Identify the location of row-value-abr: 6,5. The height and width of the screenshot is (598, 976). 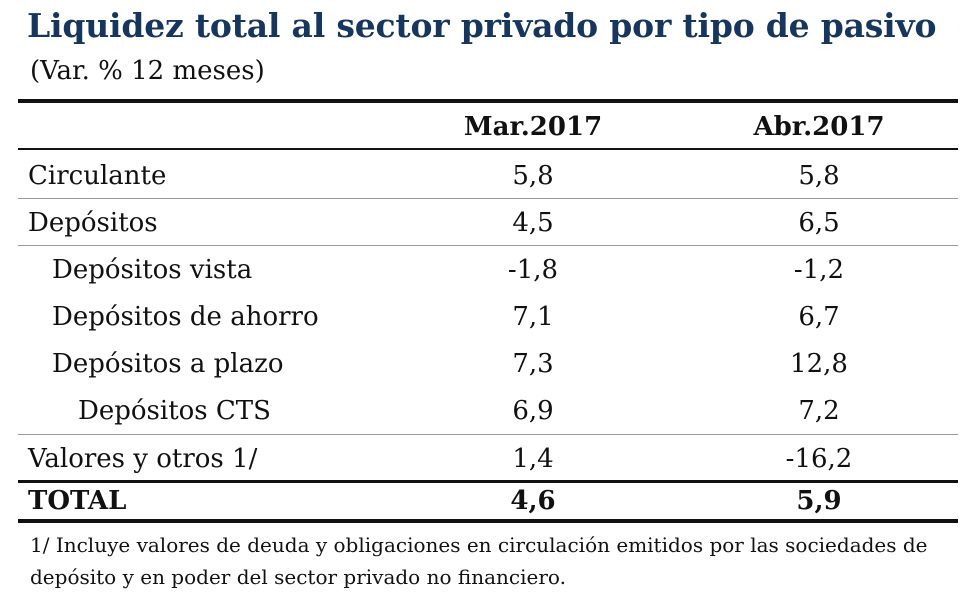
(819, 223).